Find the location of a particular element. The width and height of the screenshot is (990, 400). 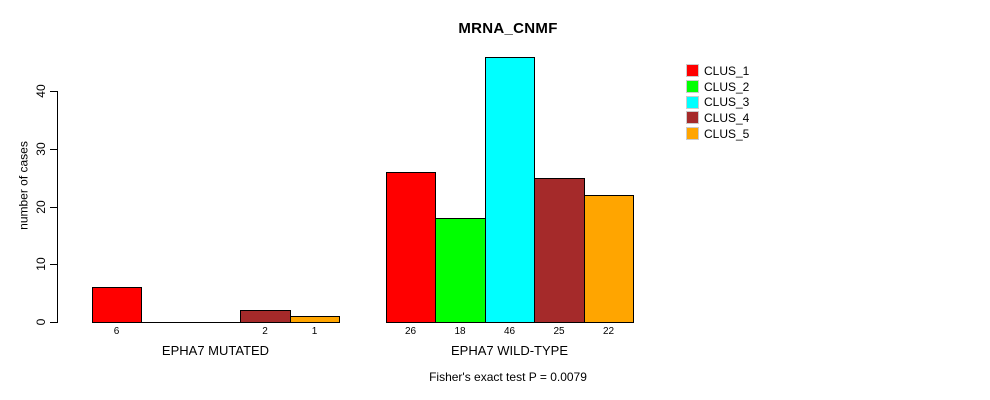

legend-label: CLUS_4 is located at coordinates (727, 117).